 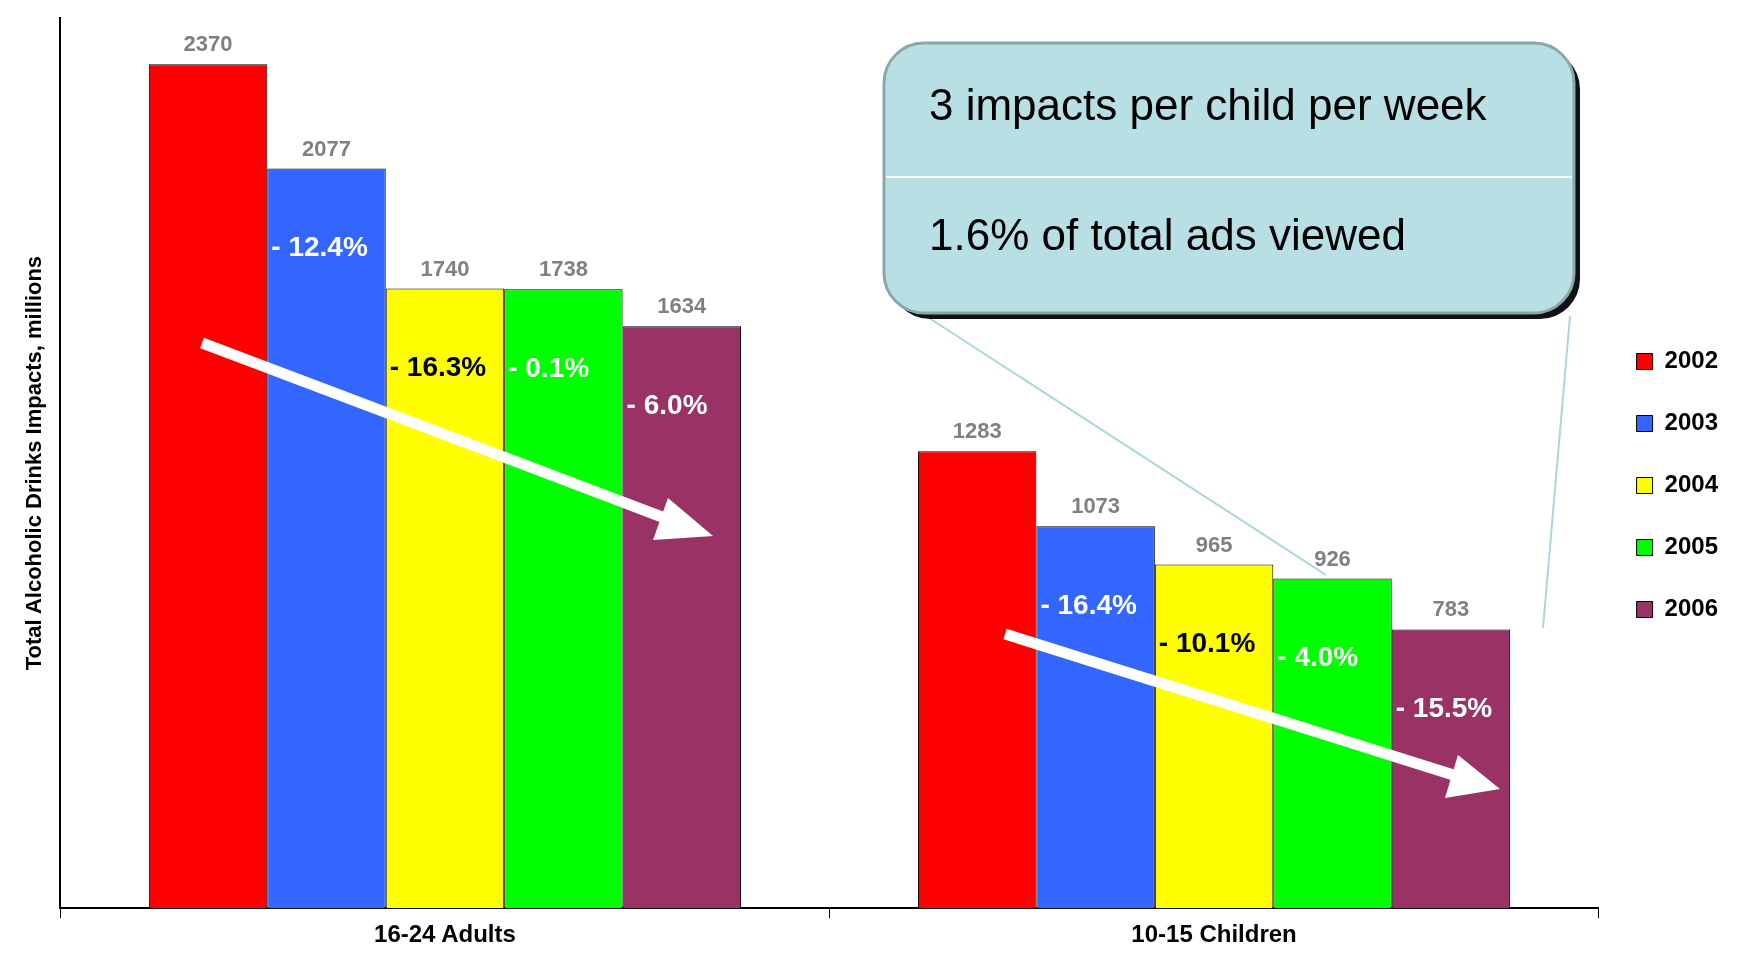 I want to click on annotation: - 4.0%, so click(x=1318, y=657).